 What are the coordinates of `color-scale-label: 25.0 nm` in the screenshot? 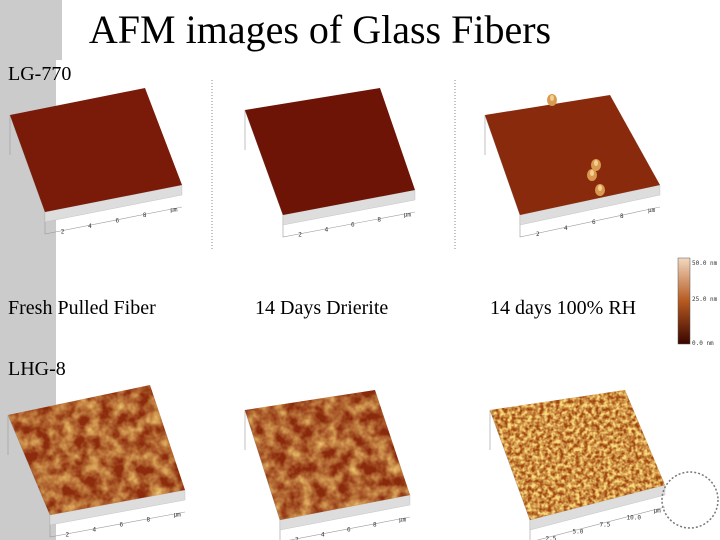 It's located at (705, 299).